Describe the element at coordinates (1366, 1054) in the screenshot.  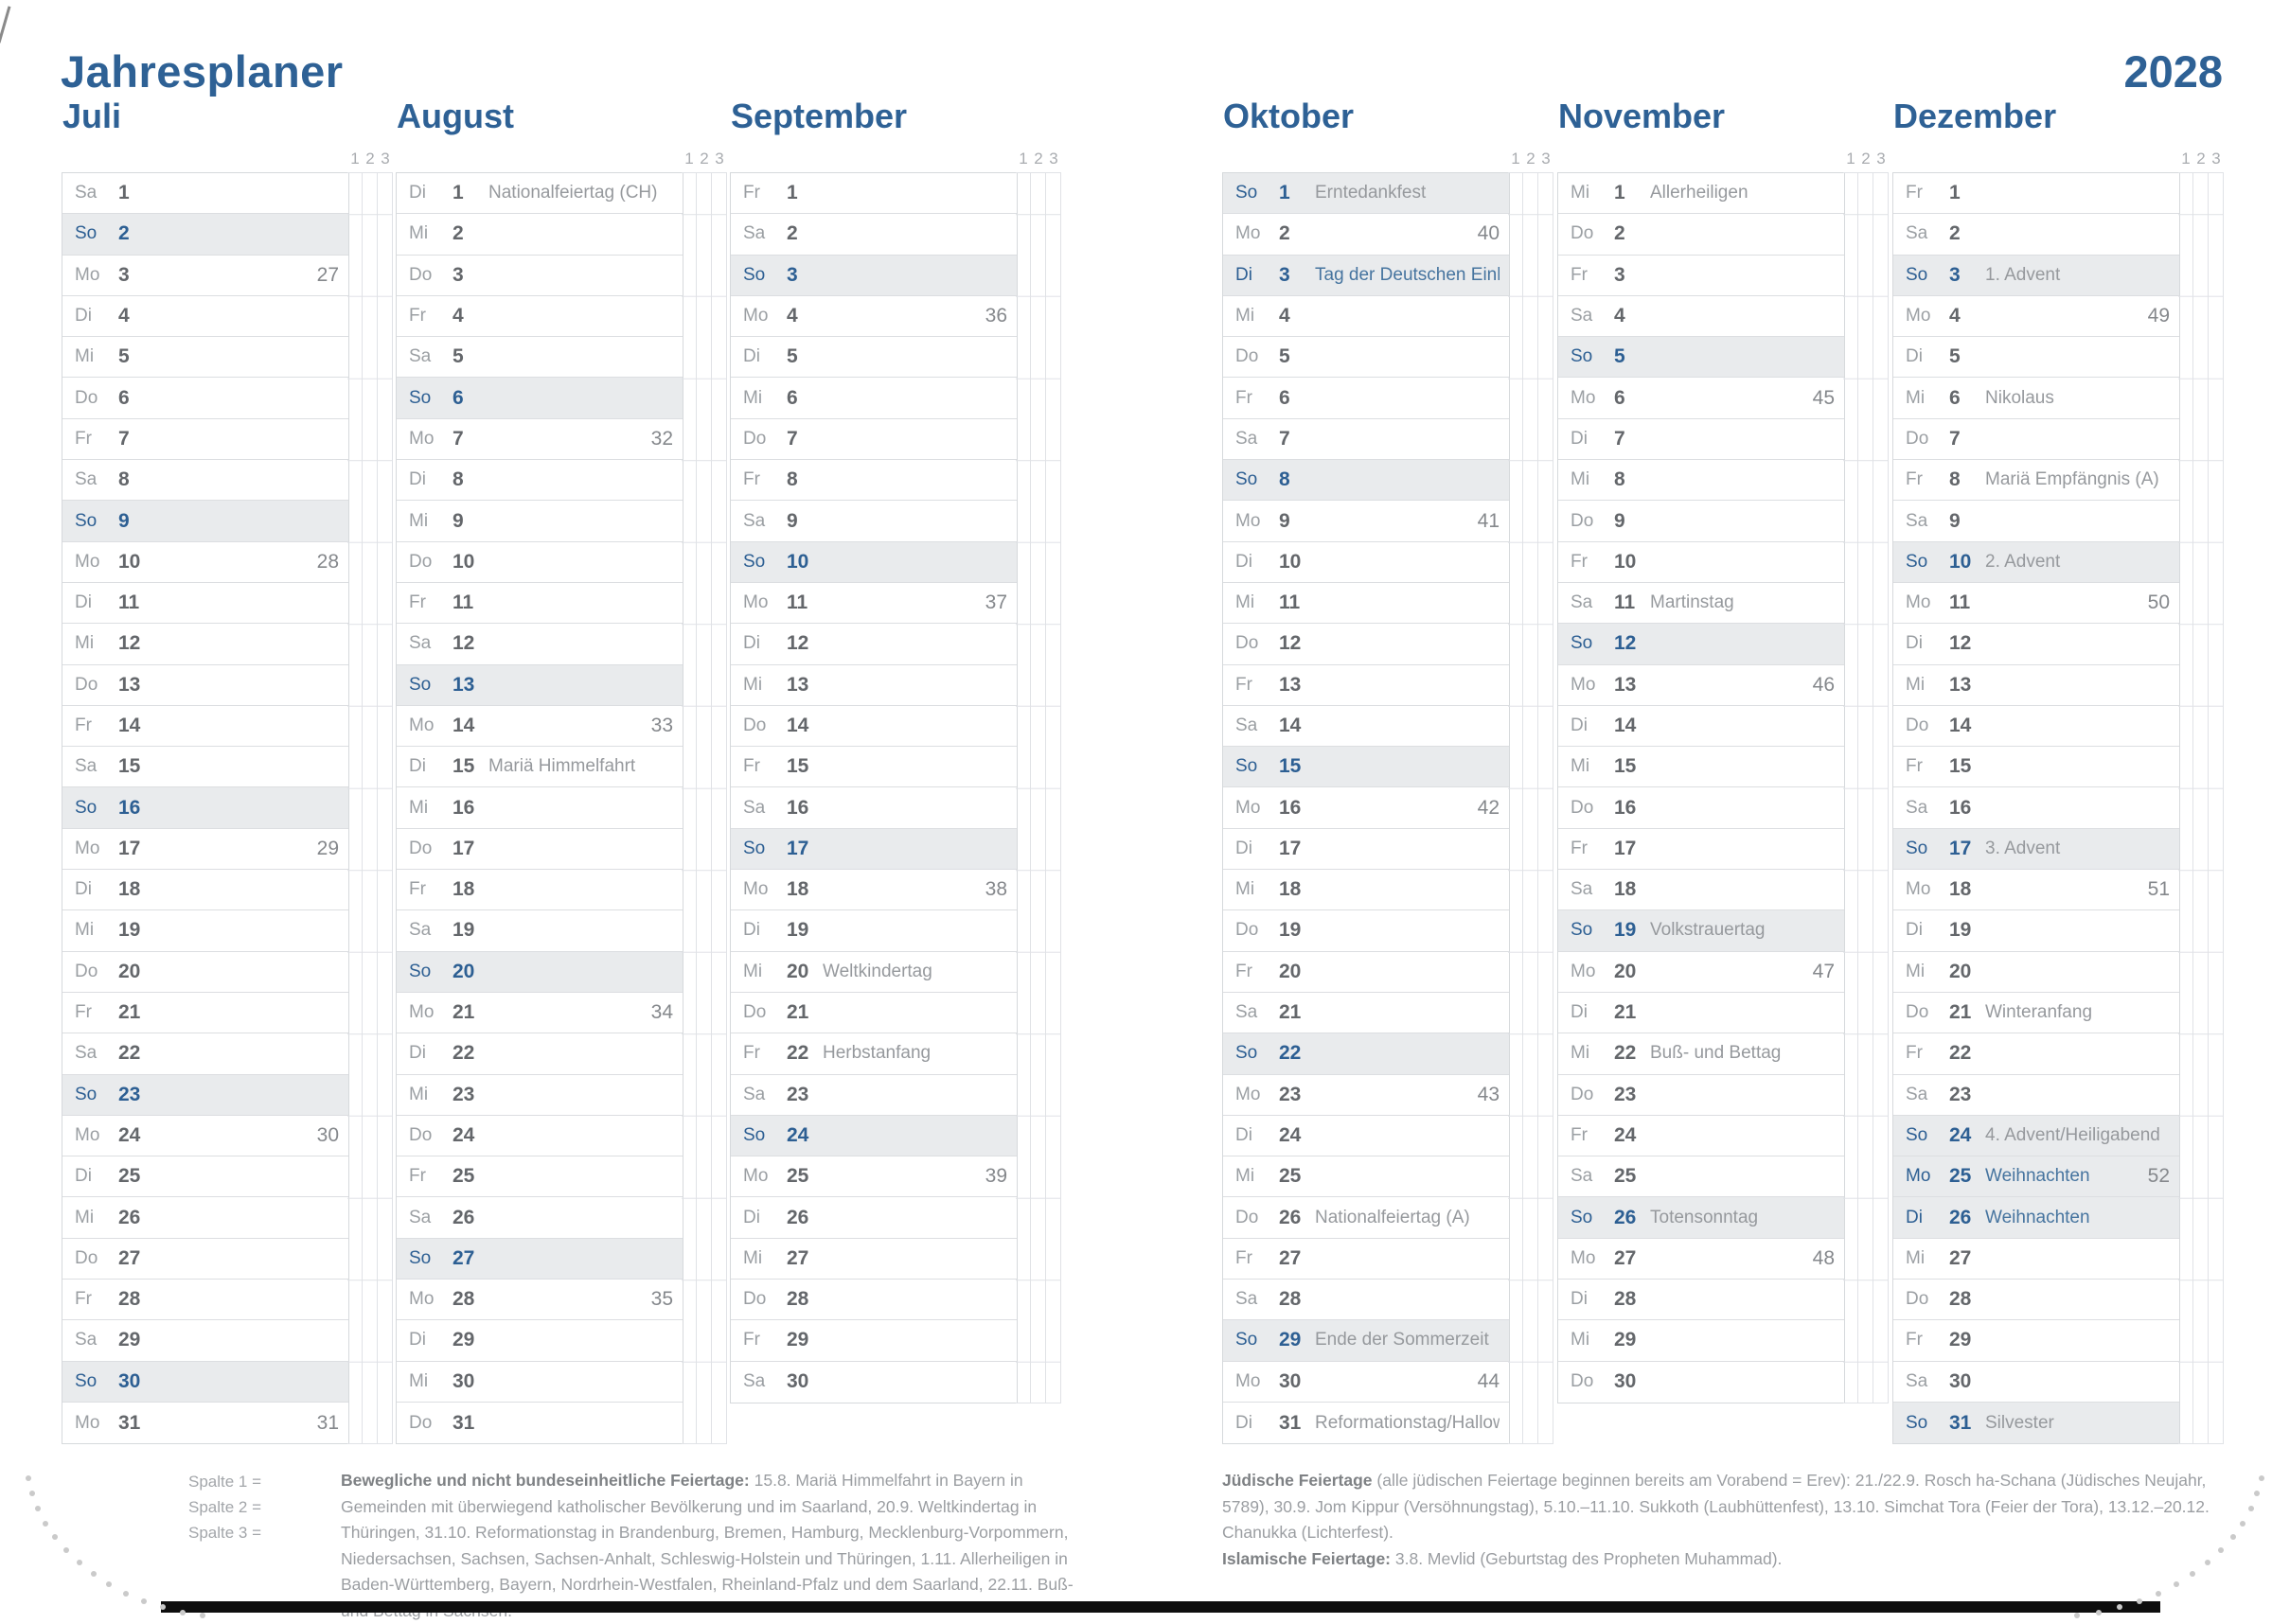
I see `day-row: So 22` at that location.